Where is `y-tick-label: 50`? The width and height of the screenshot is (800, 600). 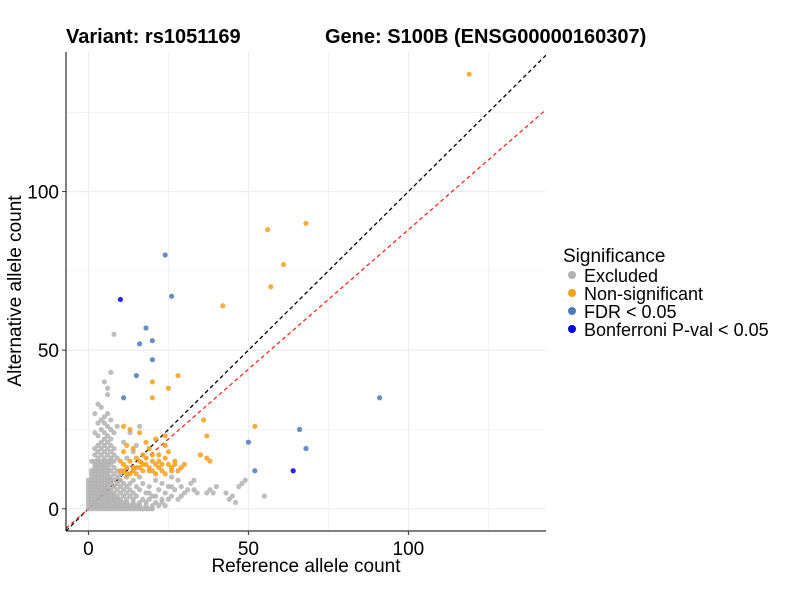 y-tick-label: 50 is located at coordinates (48, 351).